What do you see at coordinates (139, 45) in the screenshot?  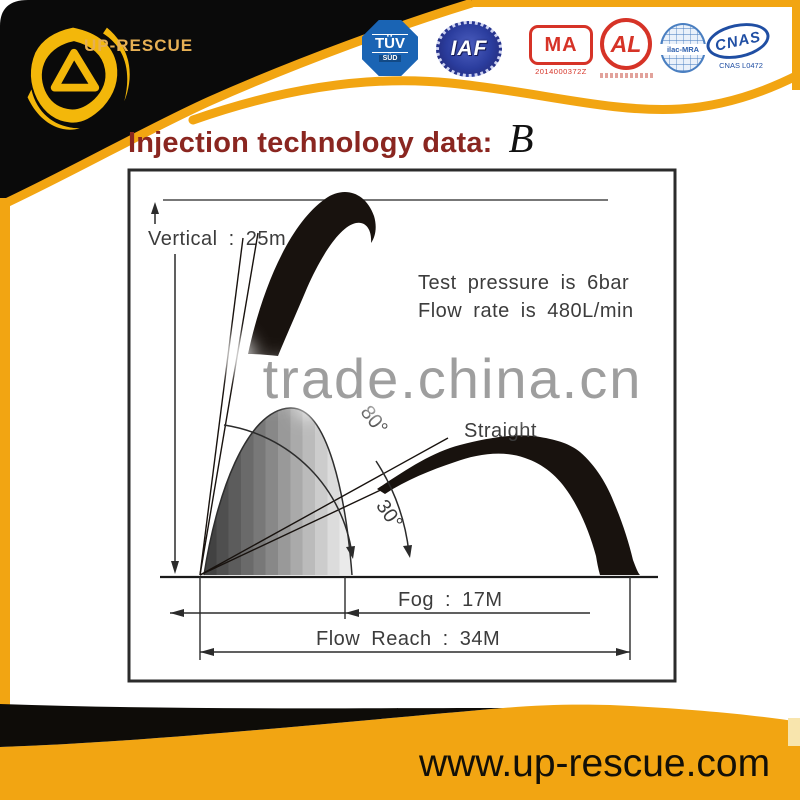 I see `brand-name: UP-RESCUE` at bounding box center [139, 45].